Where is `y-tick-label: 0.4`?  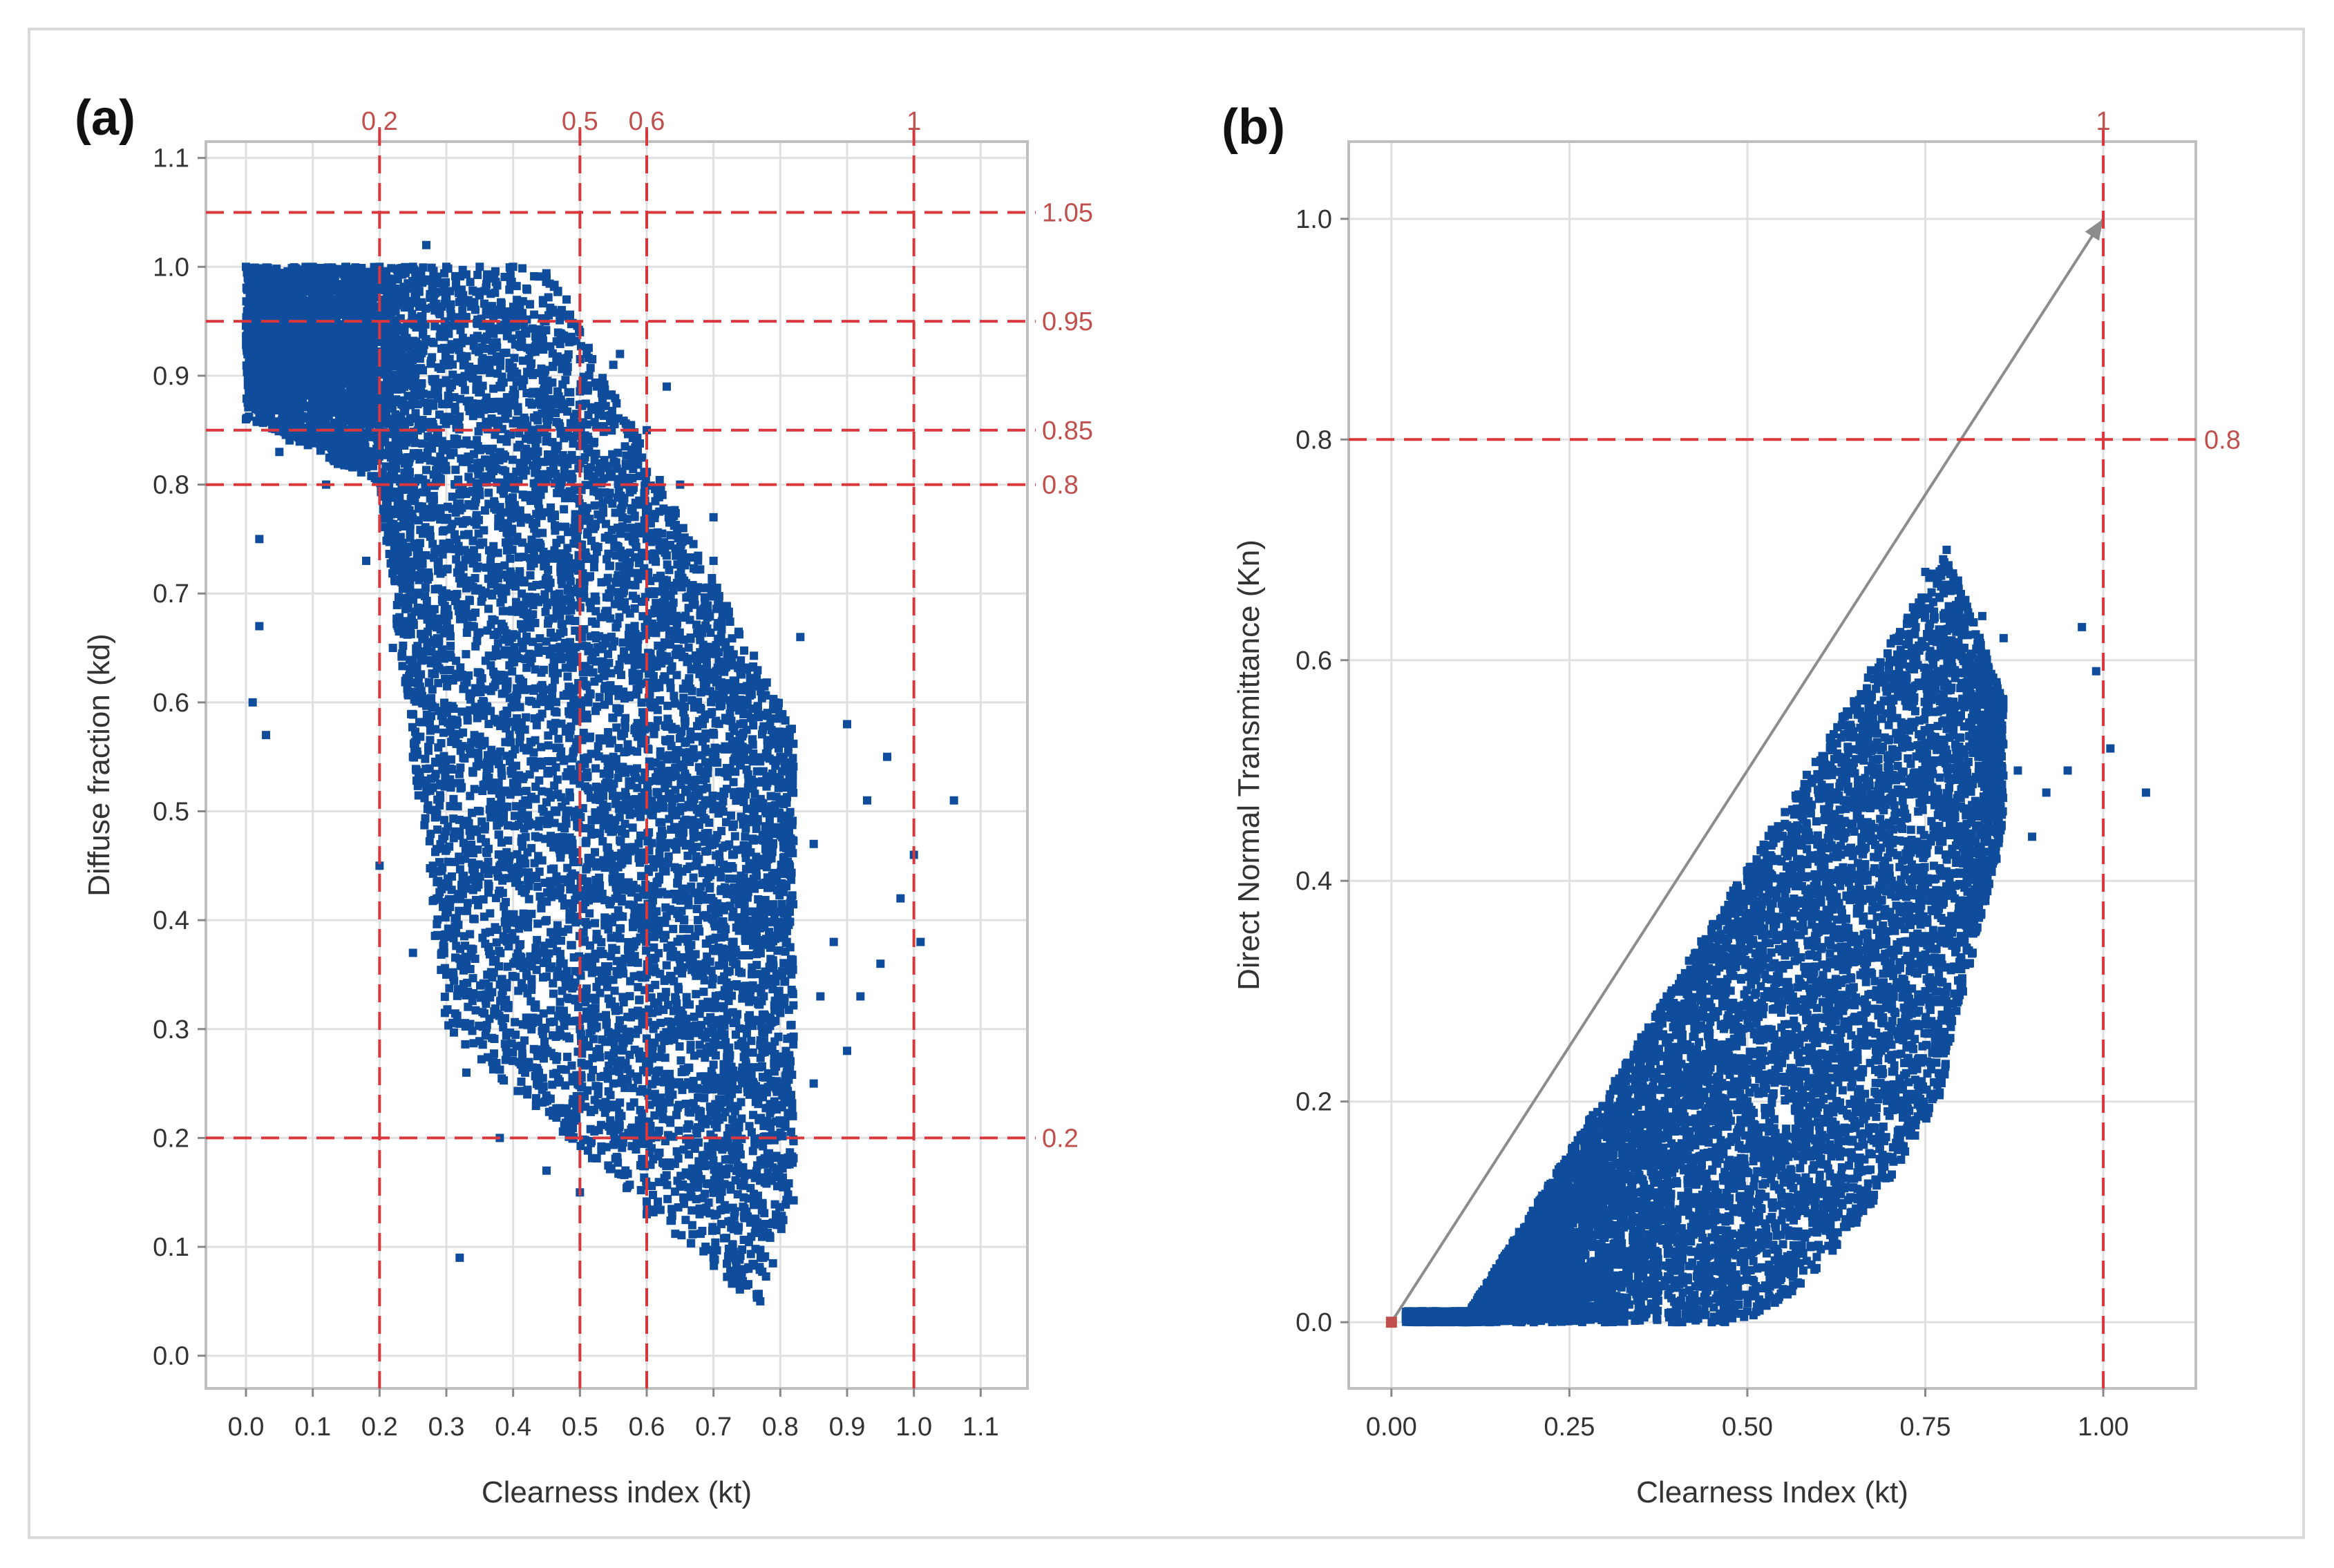
y-tick-label: 0.4 is located at coordinates (171, 920).